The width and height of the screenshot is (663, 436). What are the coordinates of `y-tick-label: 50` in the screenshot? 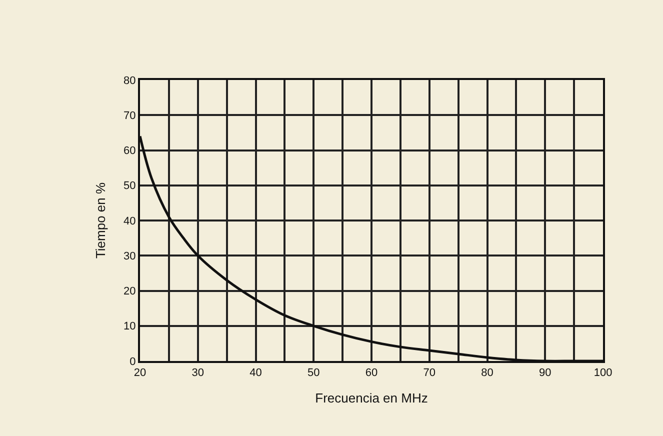 It's located at (130, 186).